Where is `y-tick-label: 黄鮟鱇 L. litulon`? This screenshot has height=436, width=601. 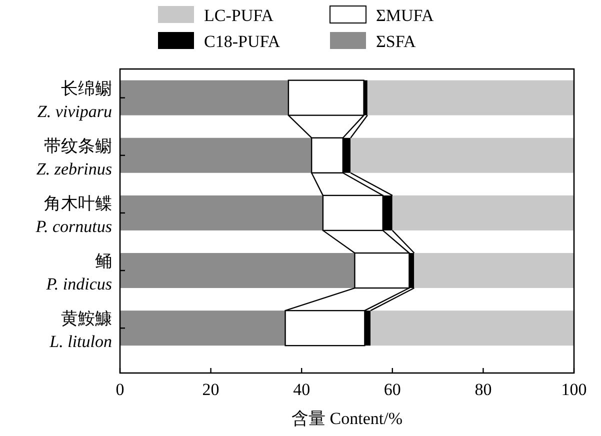
y-tick-label: 黄鮟鱇 L. litulon is located at coordinates (80, 330).